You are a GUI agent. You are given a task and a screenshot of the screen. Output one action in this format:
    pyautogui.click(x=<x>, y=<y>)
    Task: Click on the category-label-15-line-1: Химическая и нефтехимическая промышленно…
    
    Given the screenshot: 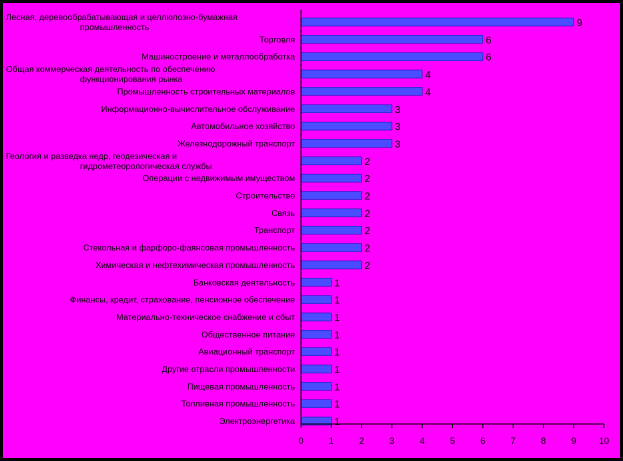 What is the action you would take?
    pyautogui.click(x=196, y=265)
    